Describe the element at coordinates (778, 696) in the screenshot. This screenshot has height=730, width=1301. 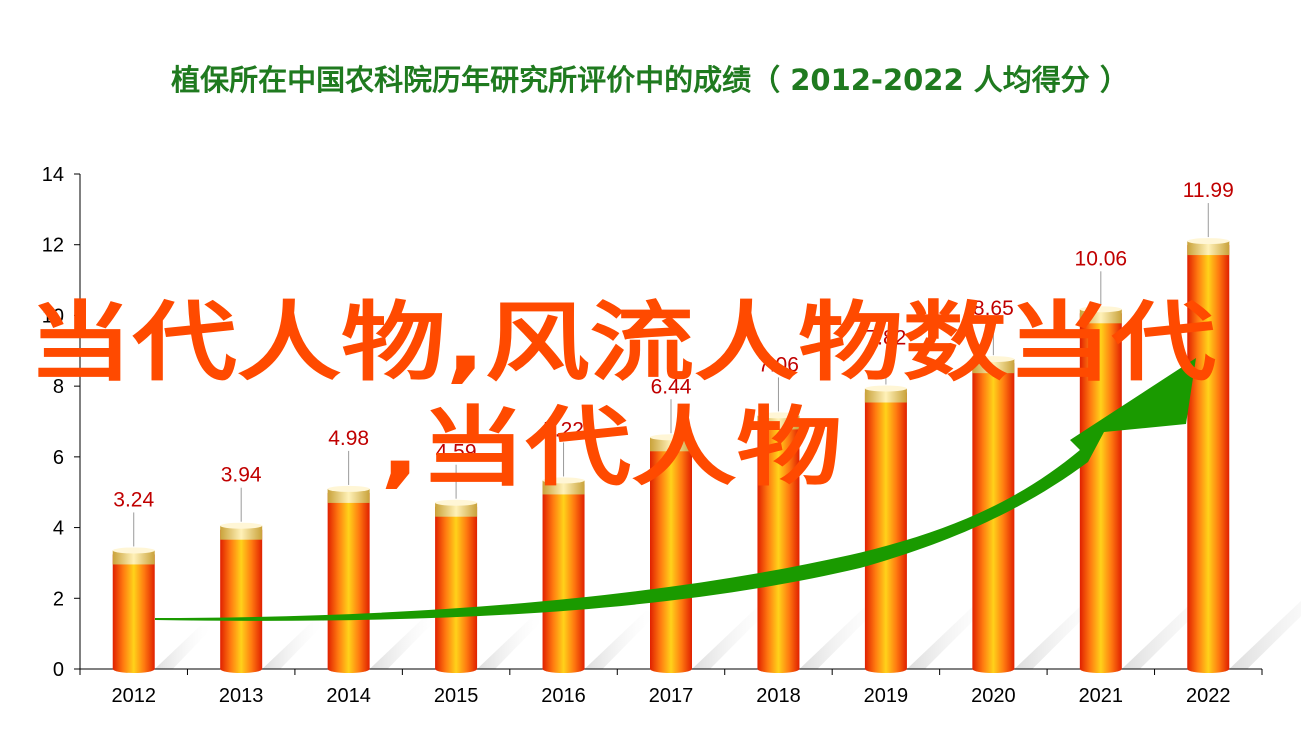
I see `x-tick-label: 2018` at that location.